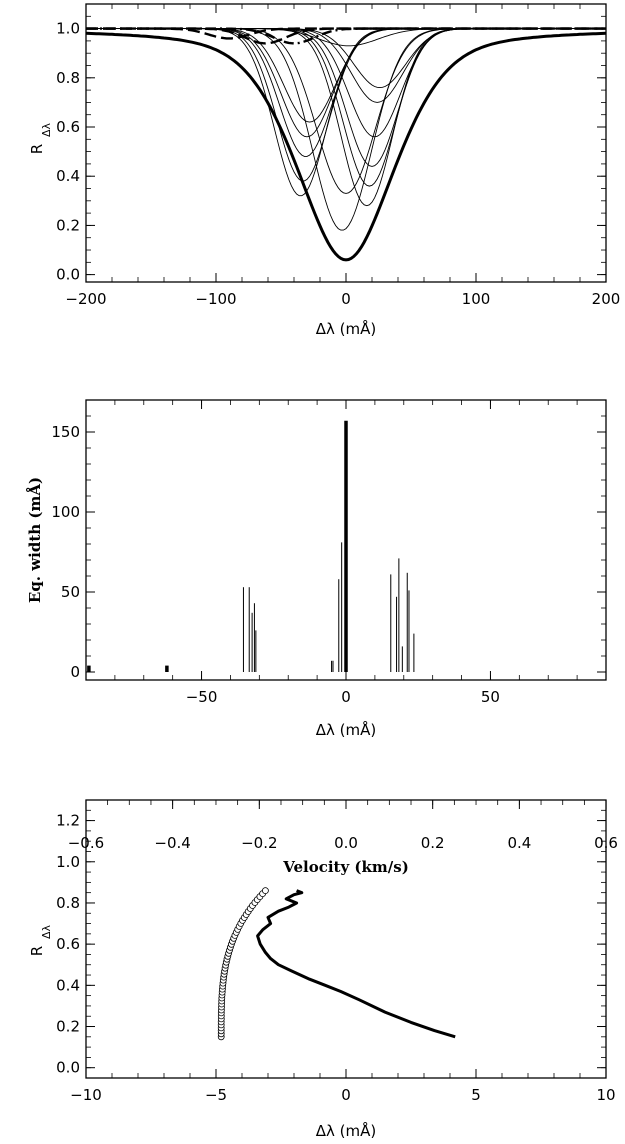 Image resolution: width=625 pixels, height=1144 pixels. I want to click on panel-1-ylabel: R Δλ, so click(40, 138).